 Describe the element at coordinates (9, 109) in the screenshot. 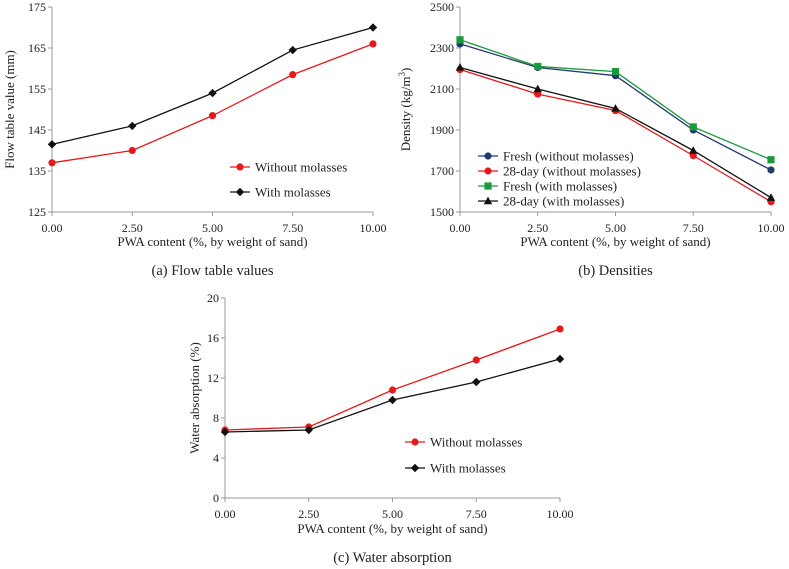

I see `y-axis-label: Flow table value (mm)` at that location.